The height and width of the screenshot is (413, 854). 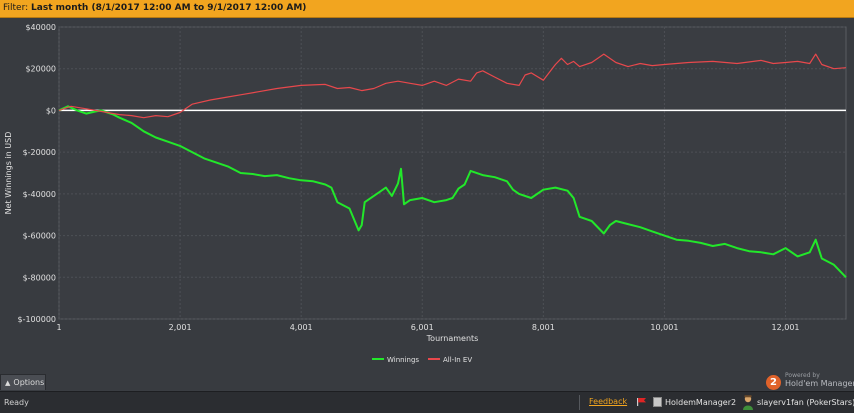 What do you see at coordinates (657, 402) in the screenshot?
I see `holdem-manager-icon` at bounding box center [657, 402].